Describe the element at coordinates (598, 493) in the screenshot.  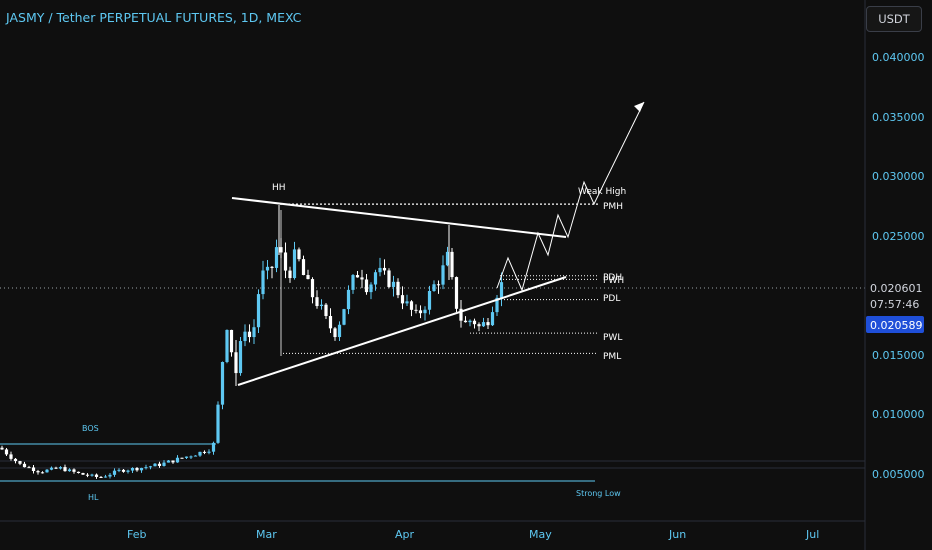
I see `strong-low-label: Strong Low` at that location.